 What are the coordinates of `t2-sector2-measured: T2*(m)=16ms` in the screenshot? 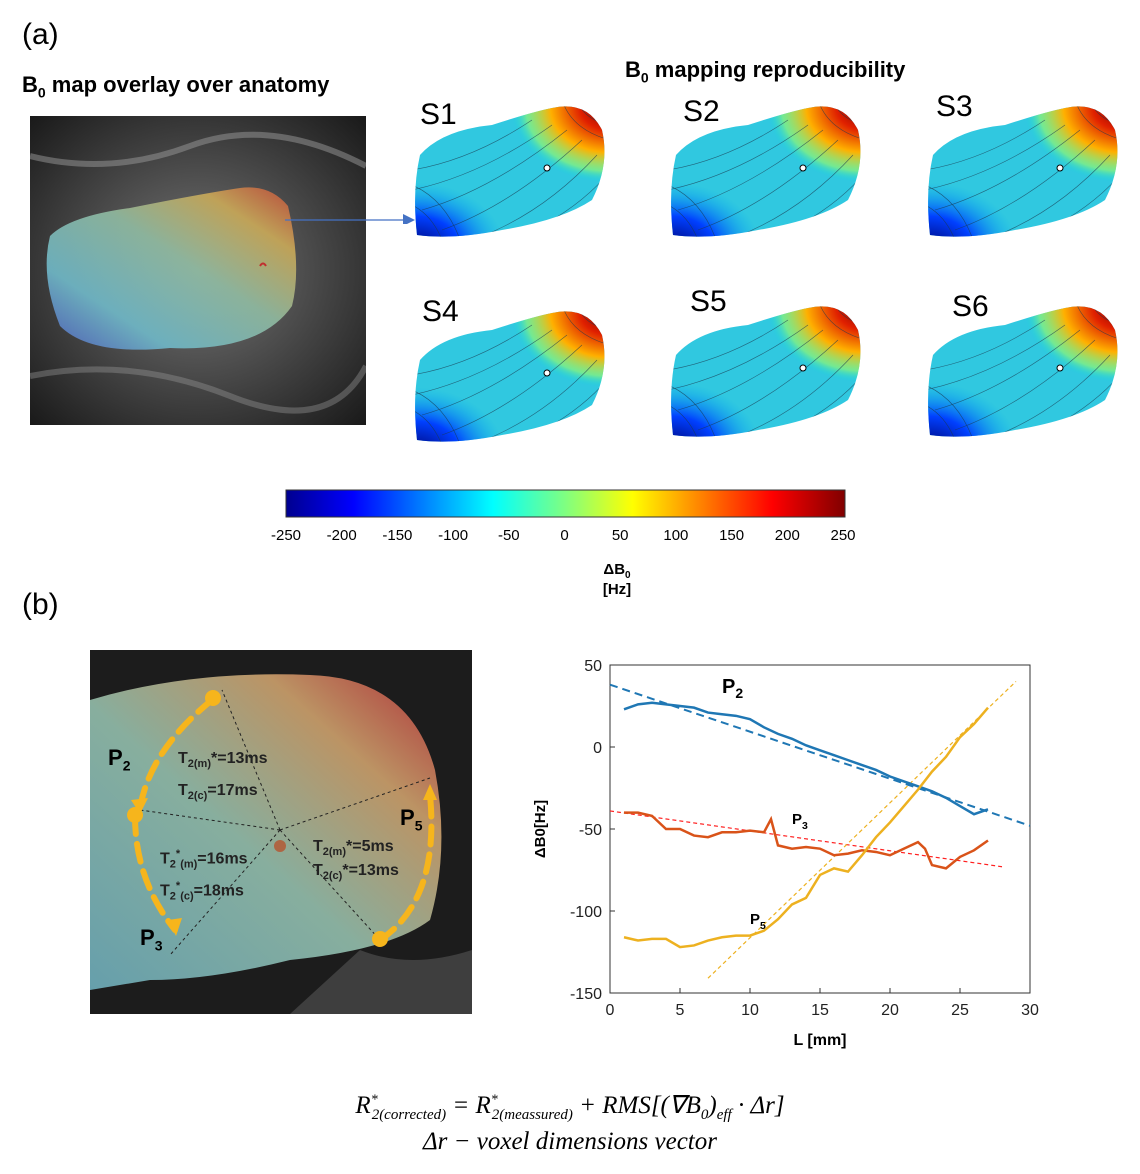 It's located at (204, 859).